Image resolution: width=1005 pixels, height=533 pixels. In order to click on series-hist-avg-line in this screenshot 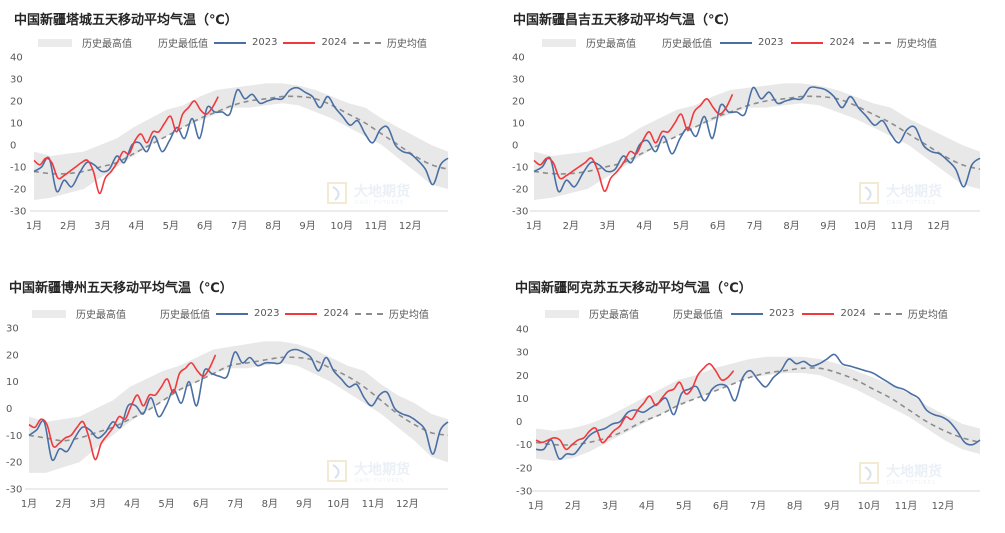, I will do `click(757, 135)`.